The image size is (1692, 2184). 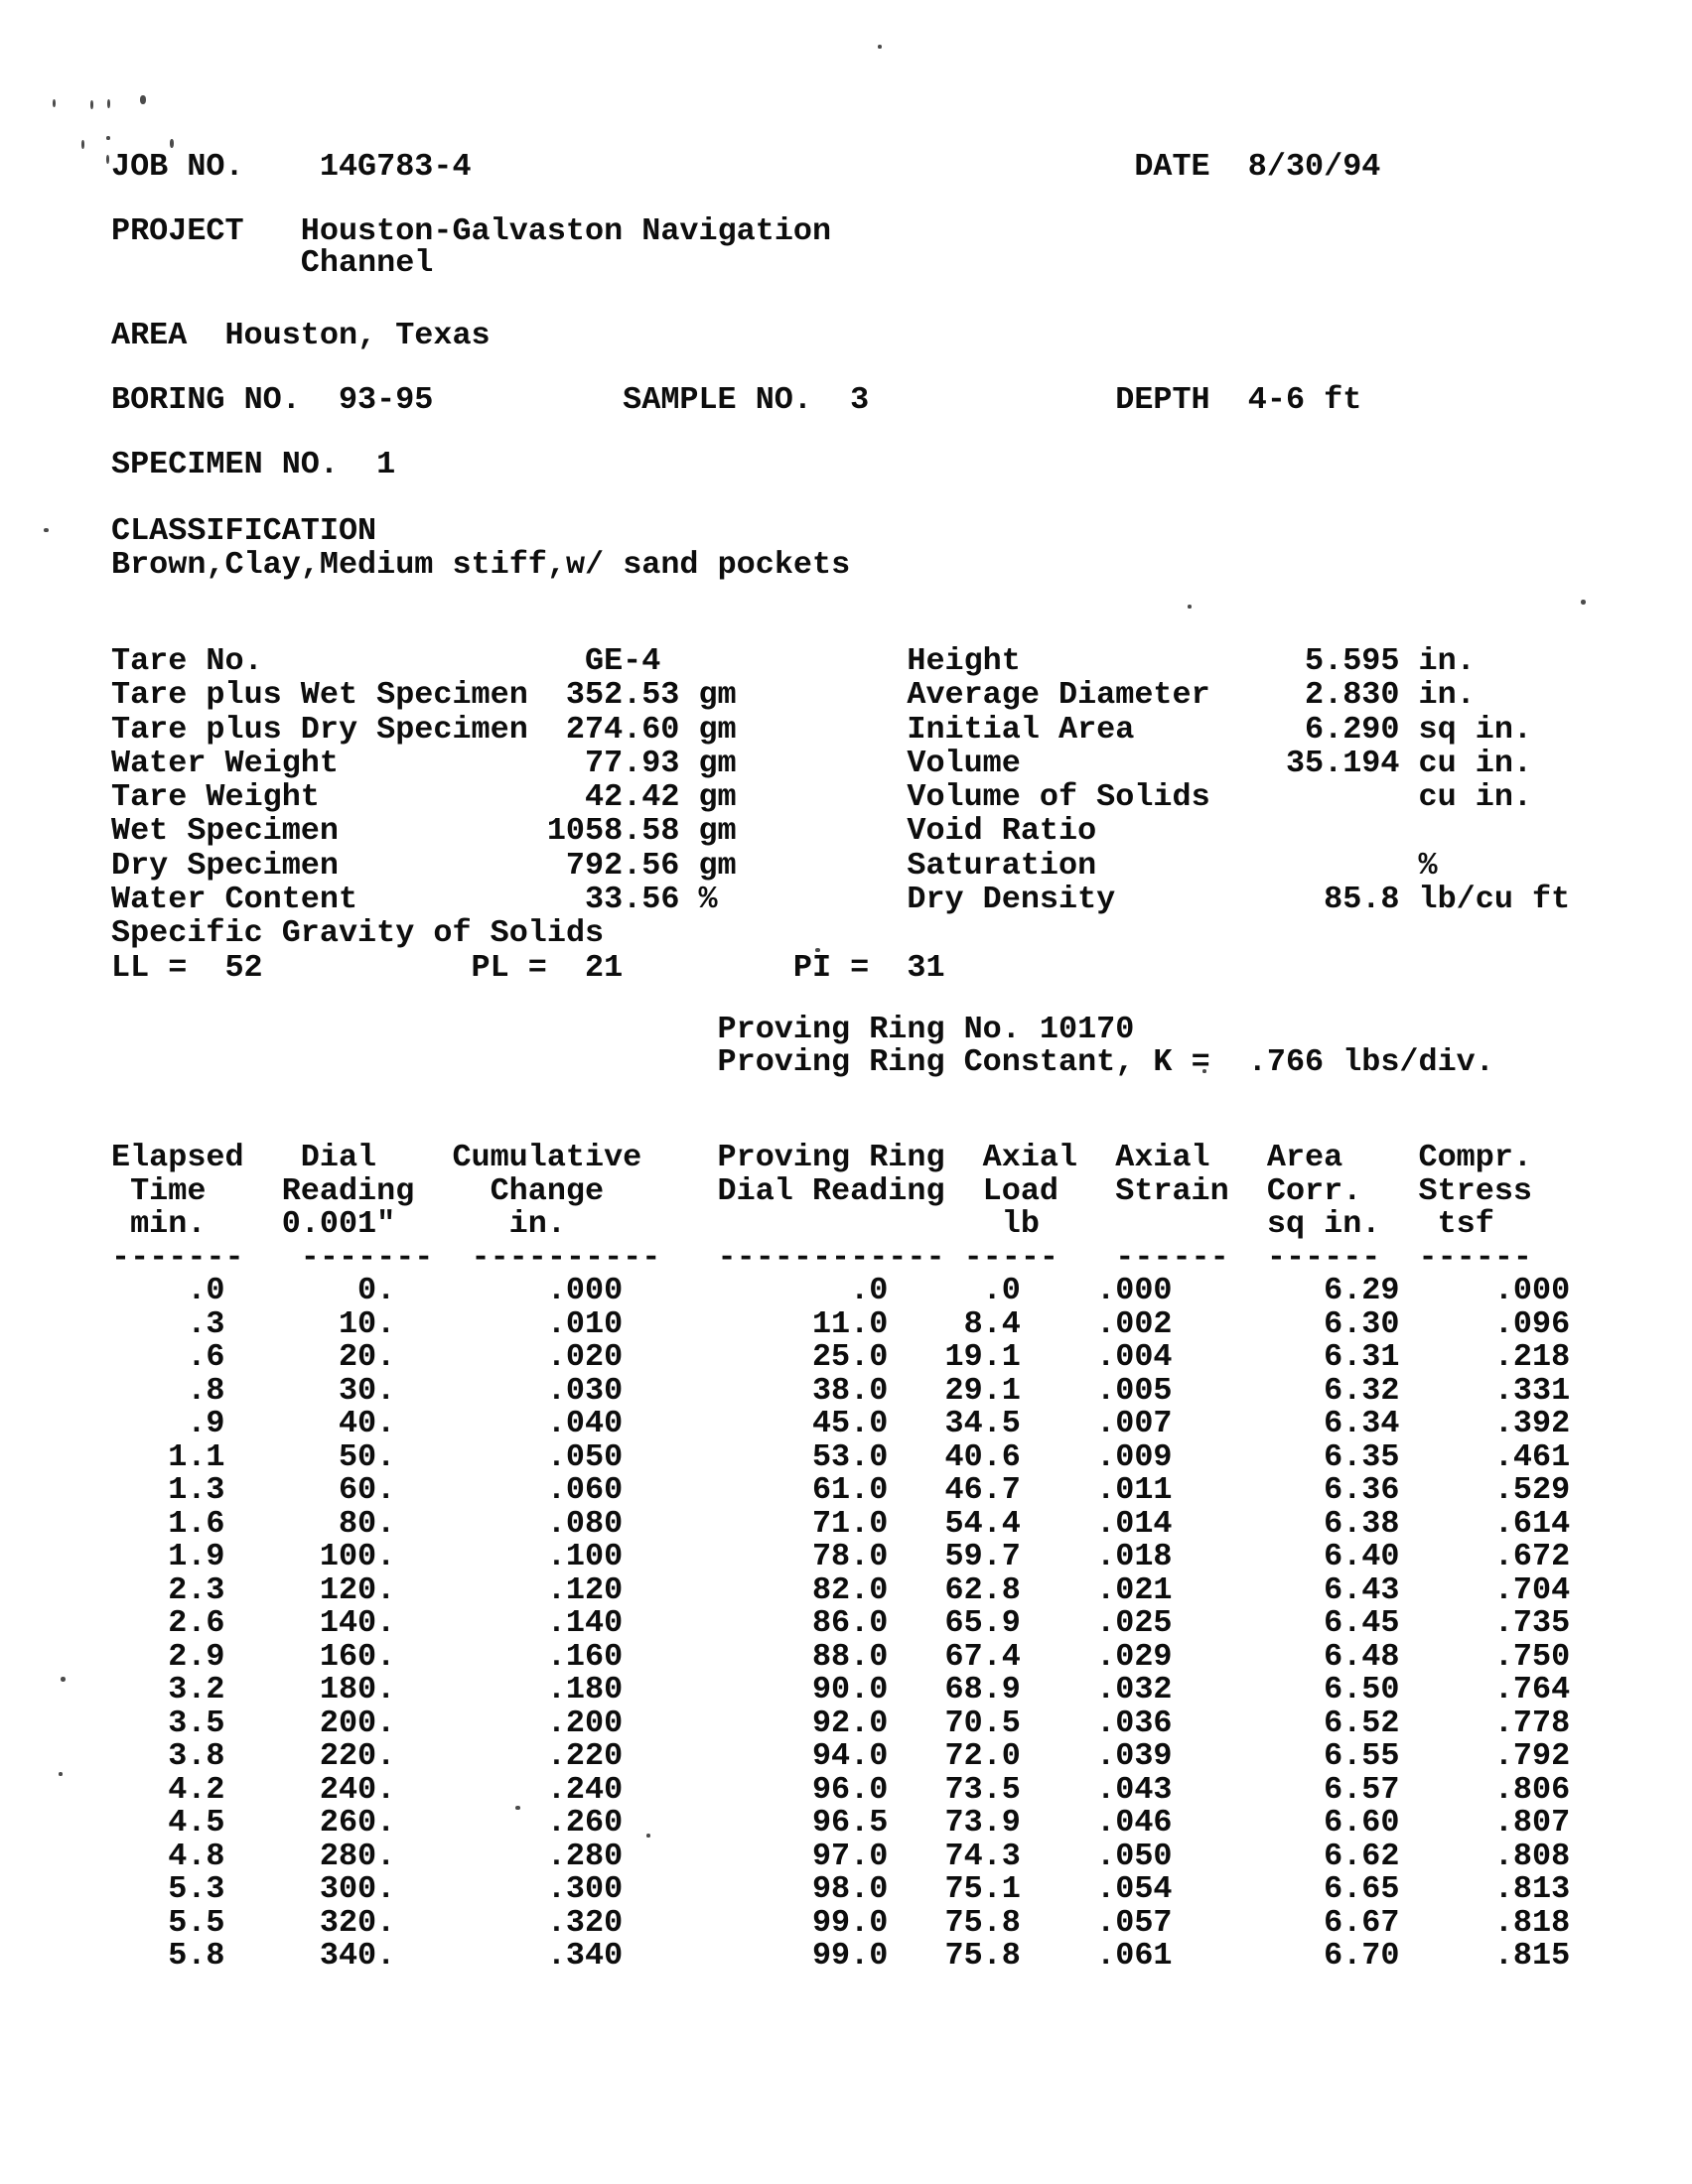 I want to click on project-line-2: Channel, so click(x=885, y=263).